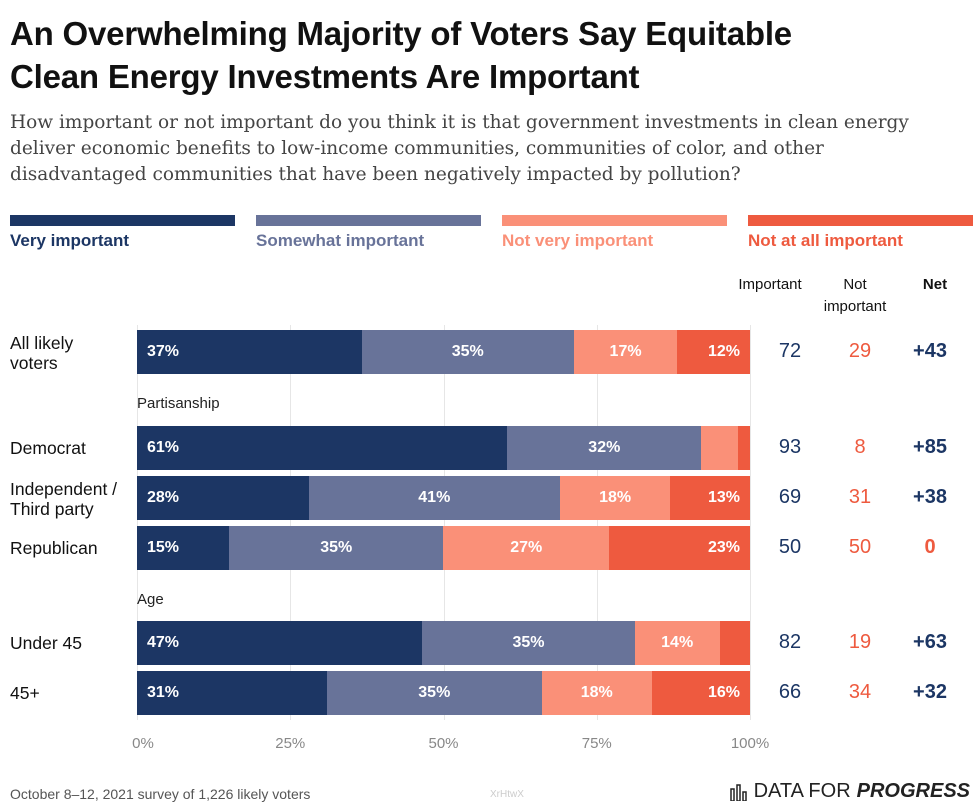 The height and width of the screenshot is (810, 980). I want to click on important-value: 66, so click(790, 692).